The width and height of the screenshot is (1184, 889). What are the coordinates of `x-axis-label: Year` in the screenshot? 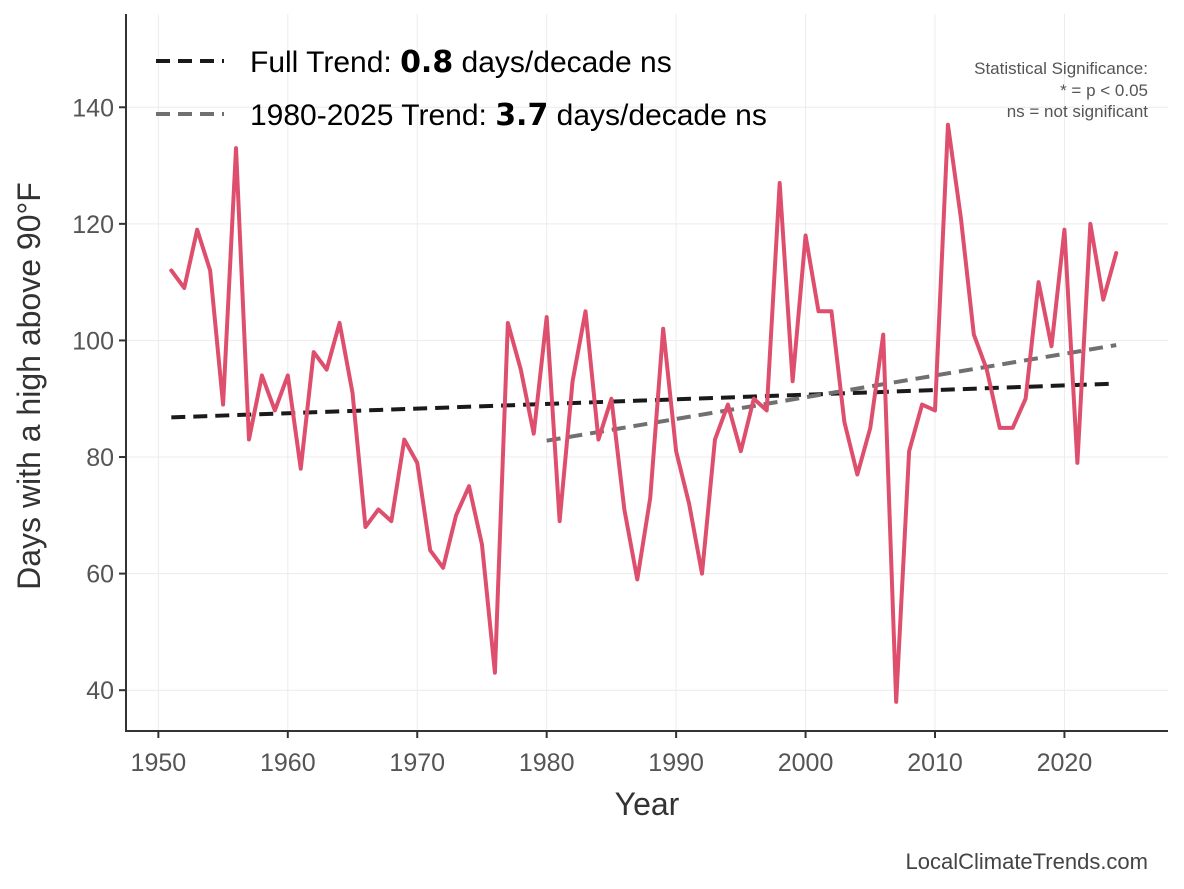 It's located at (647, 804).